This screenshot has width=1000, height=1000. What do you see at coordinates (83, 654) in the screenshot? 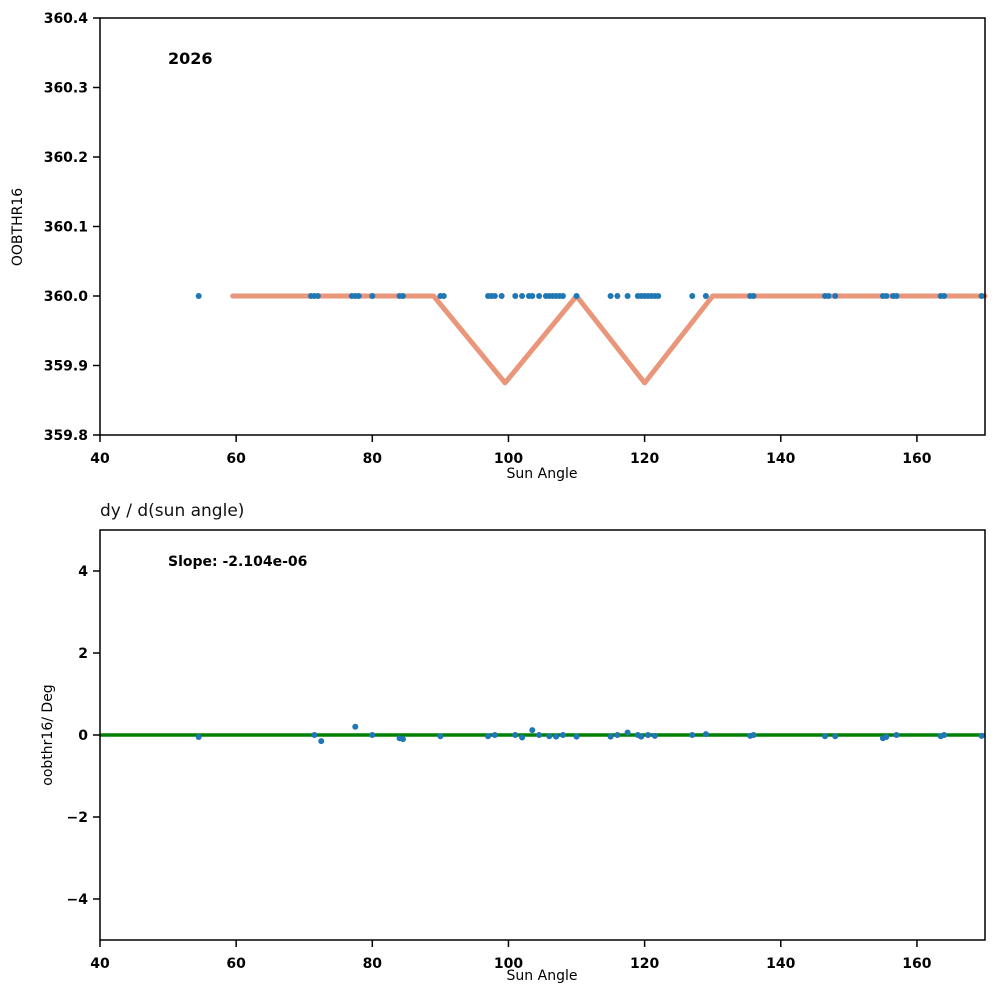
I see `y-tick-label: 2` at bounding box center [83, 654].